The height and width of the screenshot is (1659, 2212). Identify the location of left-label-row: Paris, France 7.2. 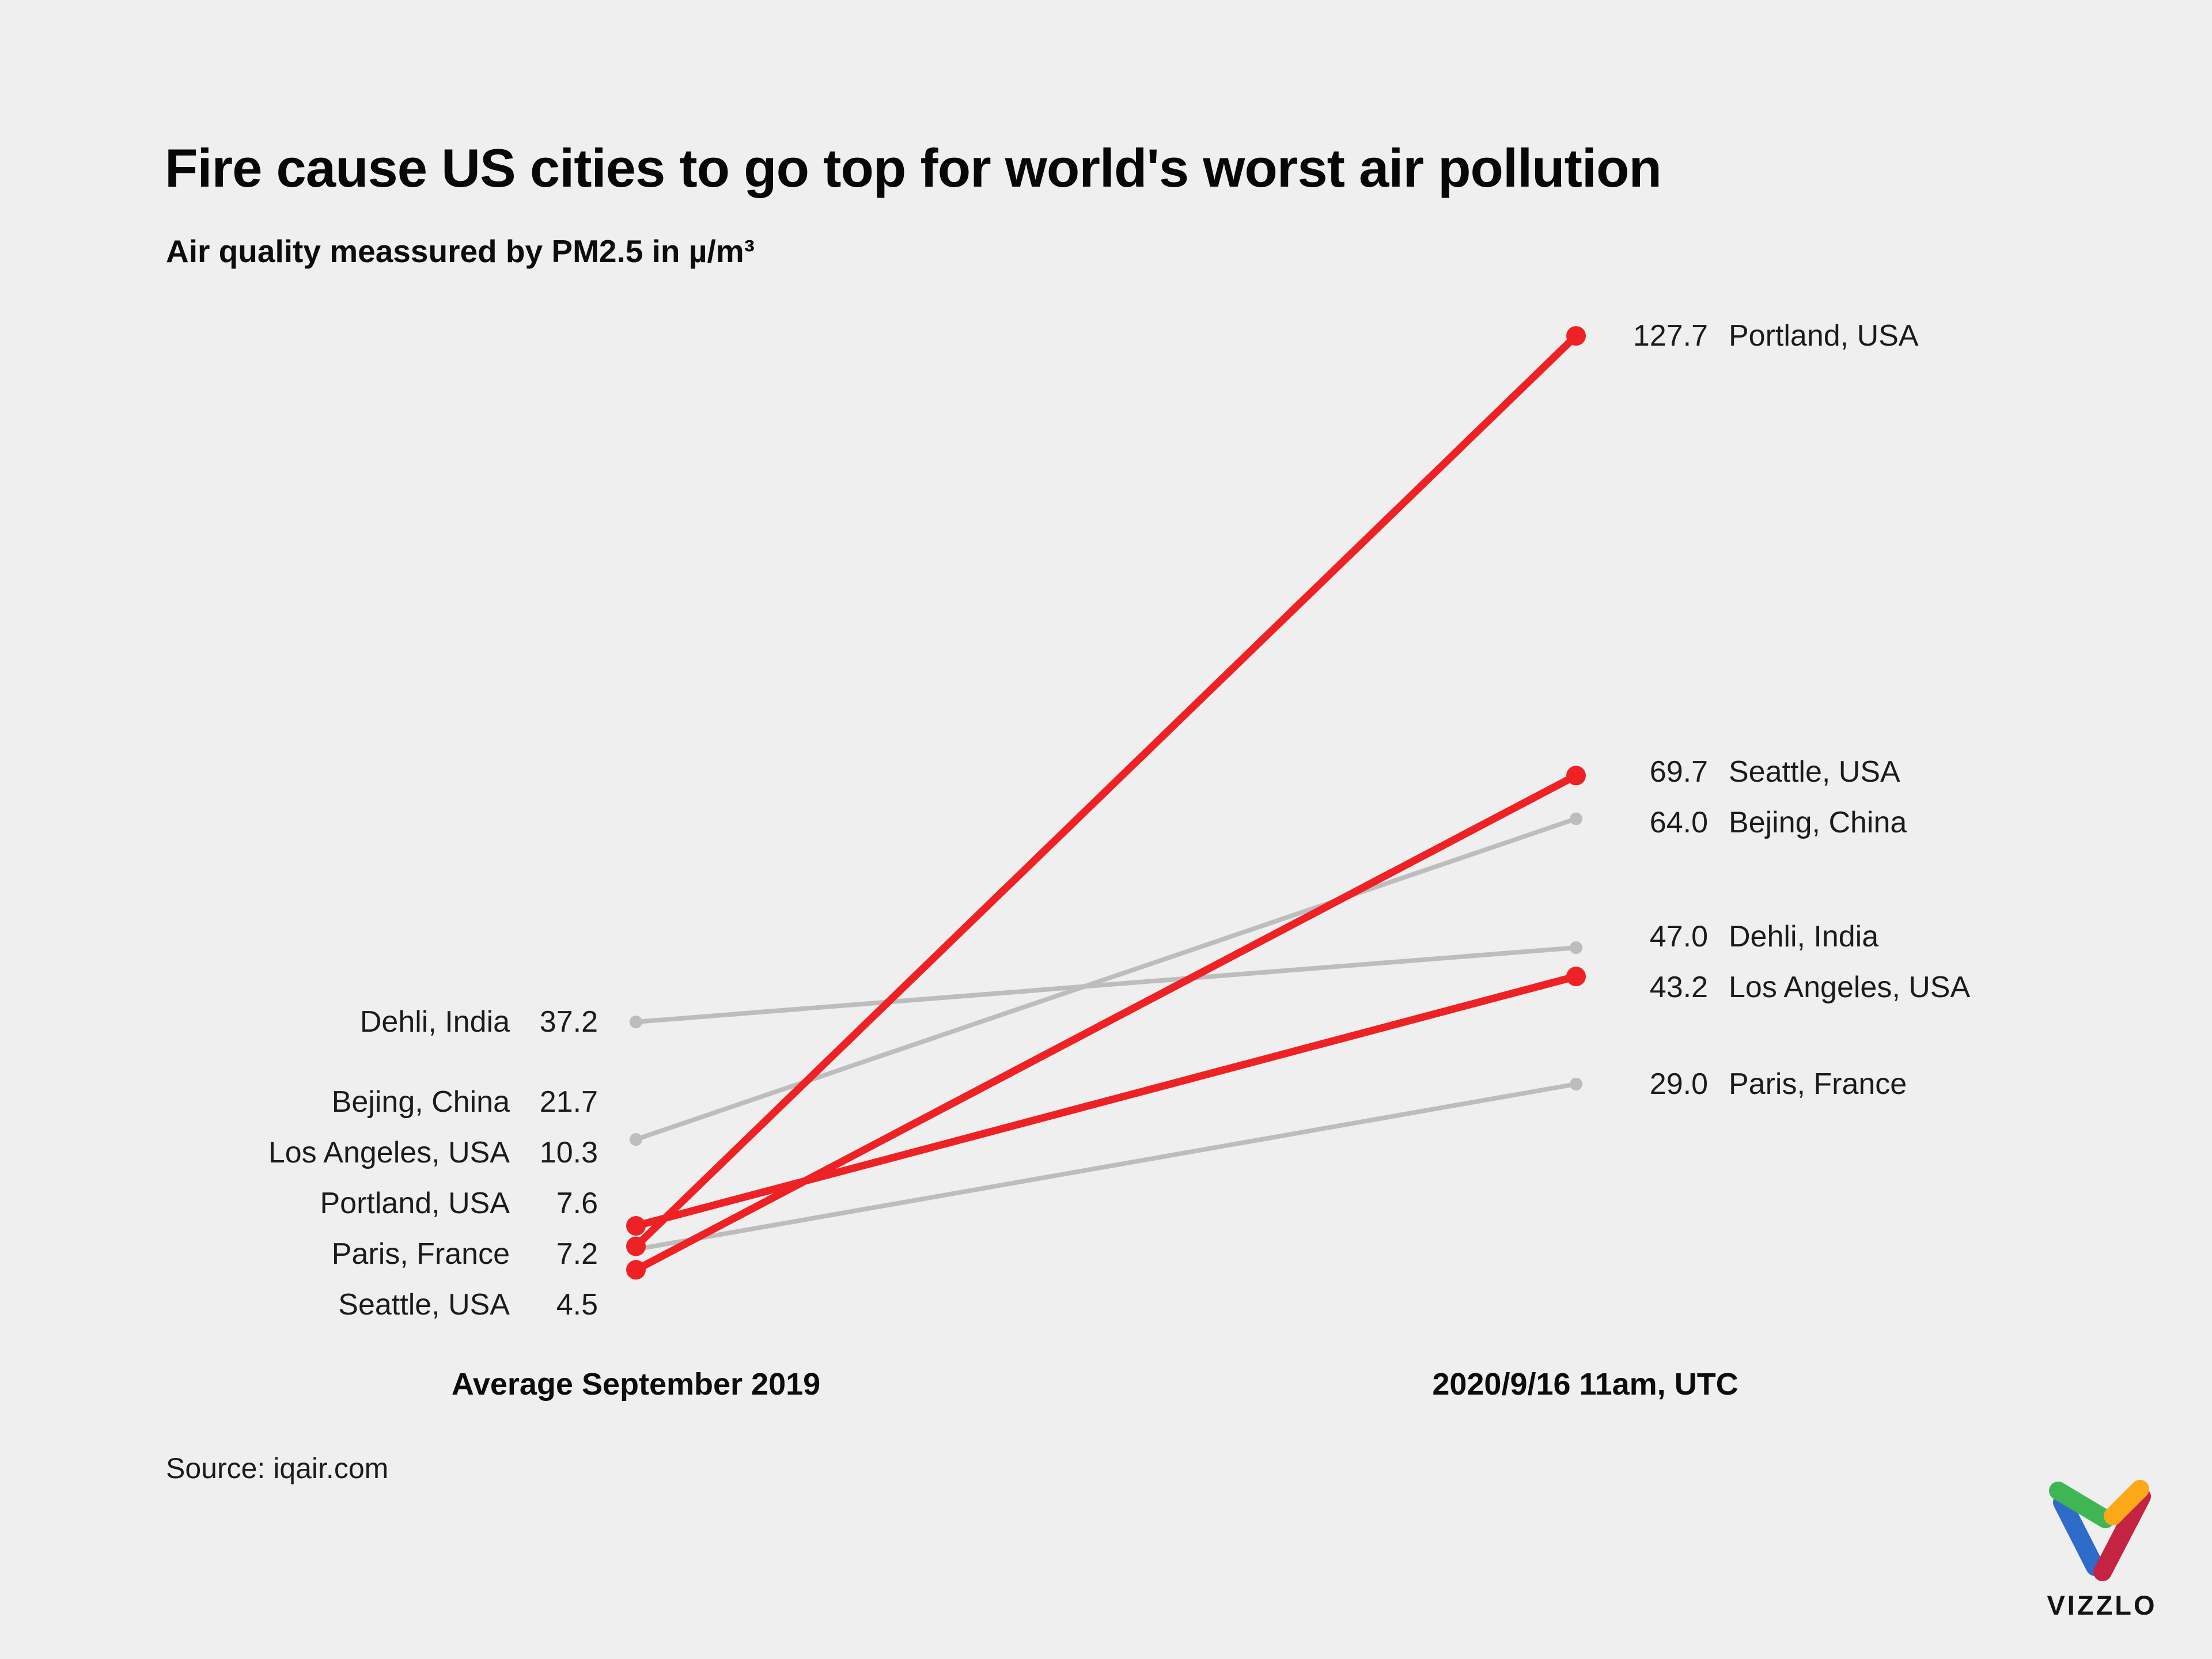
(465, 1254).